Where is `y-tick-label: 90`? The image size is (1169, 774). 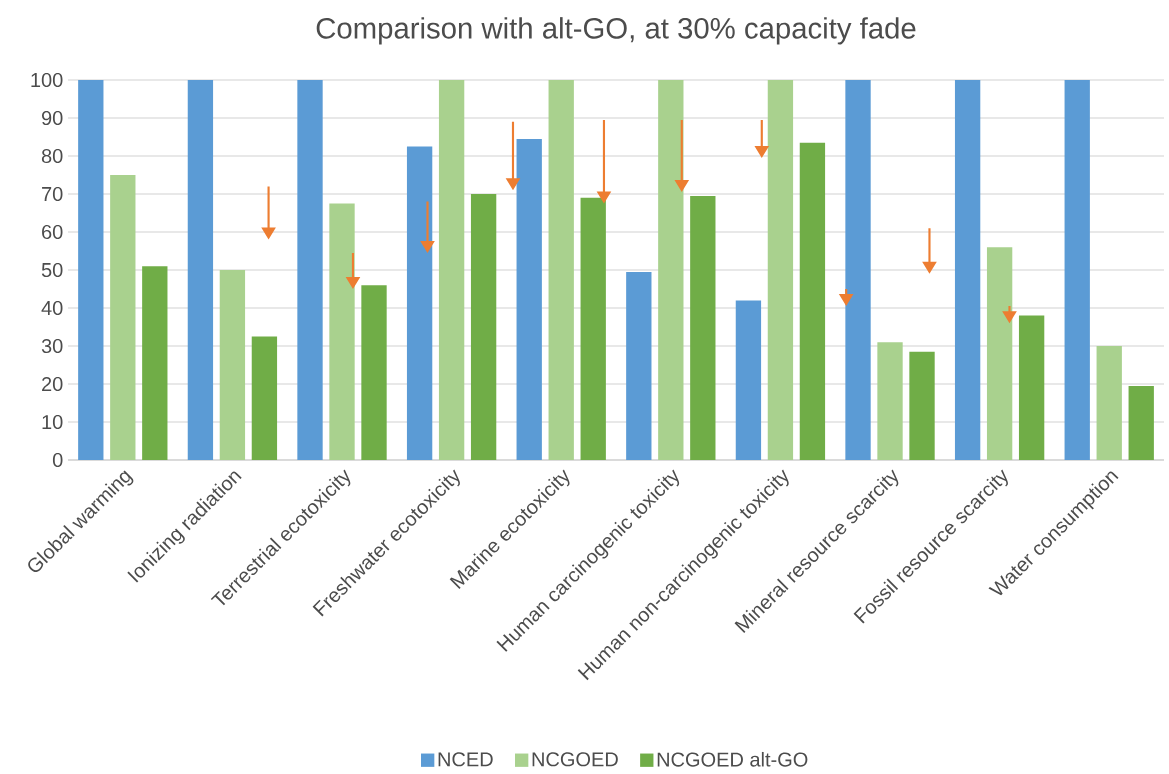
y-tick-label: 90 is located at coordinates (52, 118).